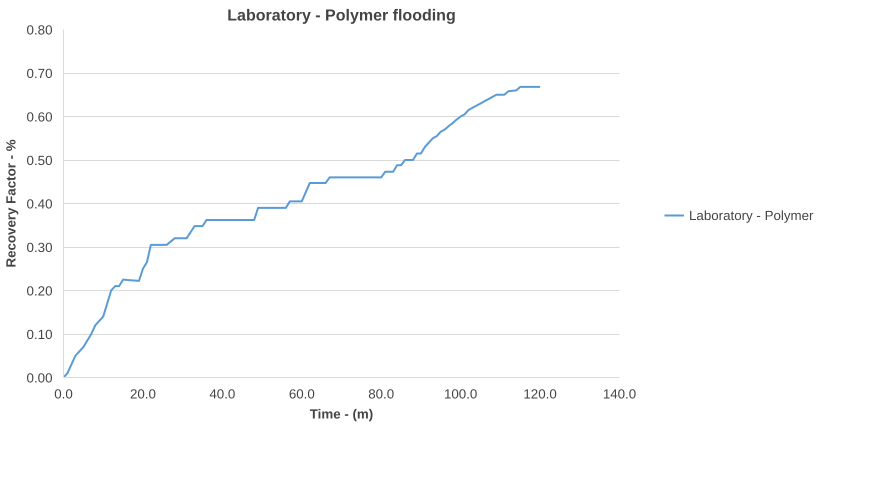 The height and width of the screenshot is (482, 885). What do you see at coordinates (39, 73) in the screenshot?
I see `y-tick-label: 0.70` at bounding box center [39, 73].